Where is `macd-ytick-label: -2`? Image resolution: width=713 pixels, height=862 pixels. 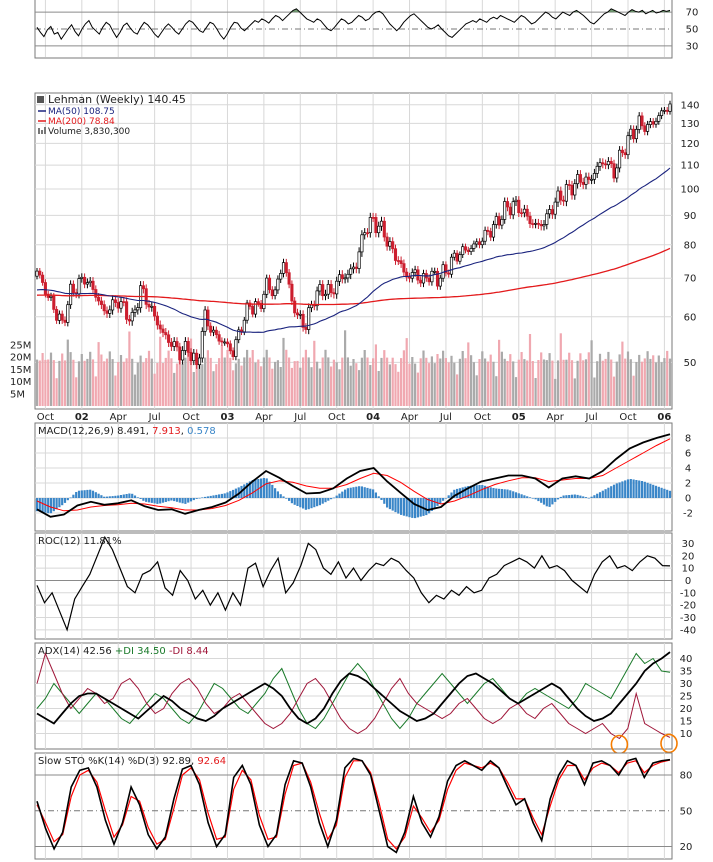 macd-ytick-label: -2 is located at coordinates (688, 514).